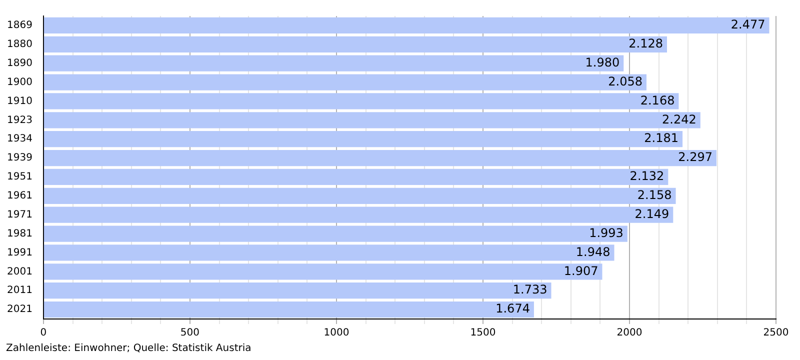  I want to click on data-label: 2.058, so click(625, 81).